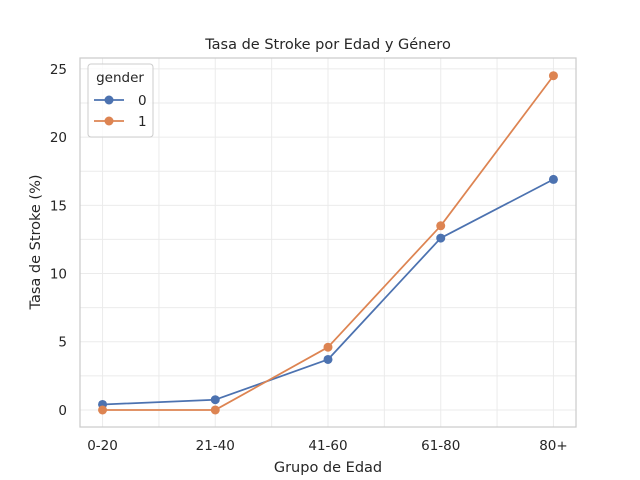  Describe the element at coordinates (215, 446) in the screenshot. I see `x-tick-label: 21-40` at that location.